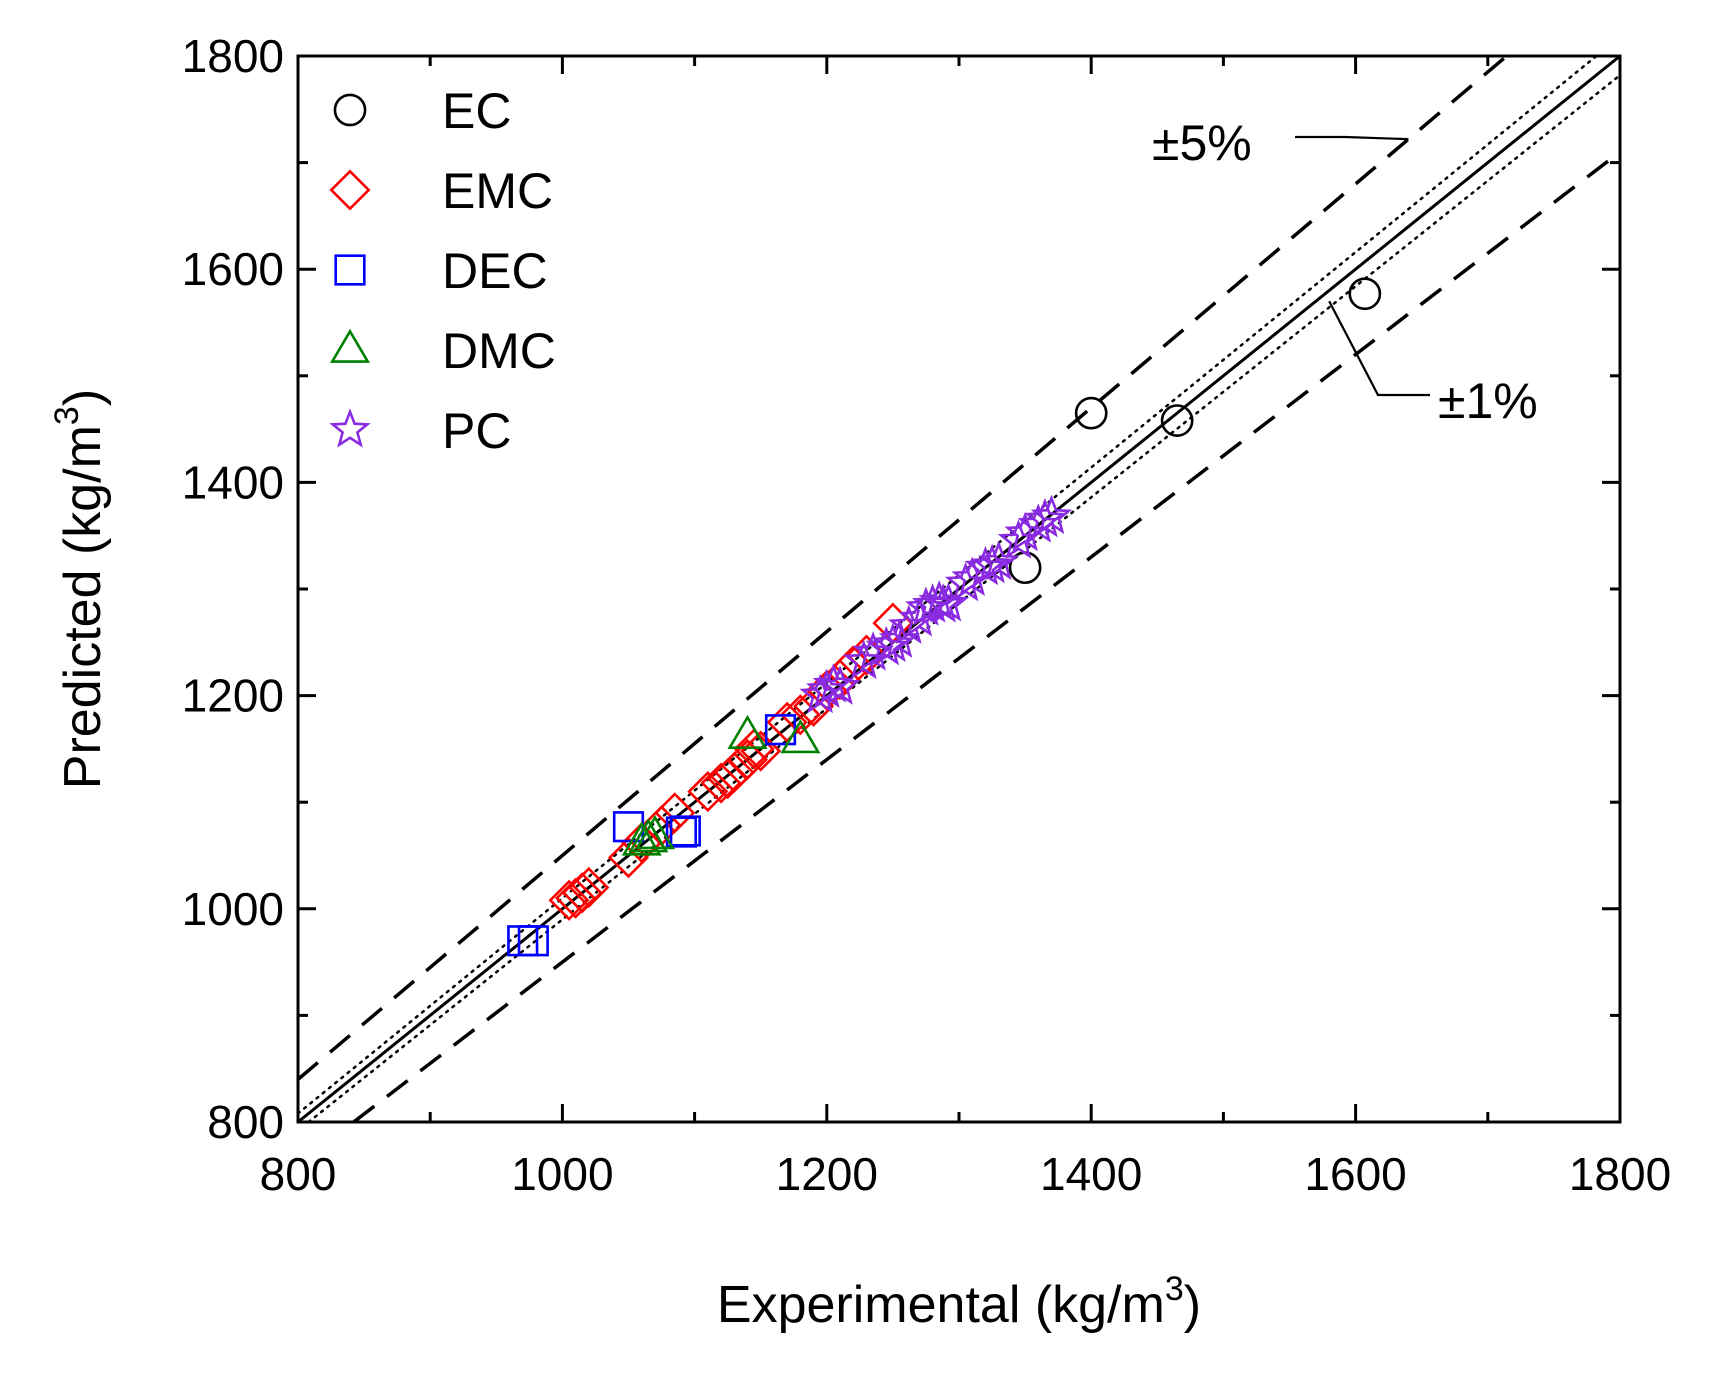  What do you see at coordinates (233, 696) in the screenshot?
I see `y-tick-label: 1200` at bounding box center [233, 696].